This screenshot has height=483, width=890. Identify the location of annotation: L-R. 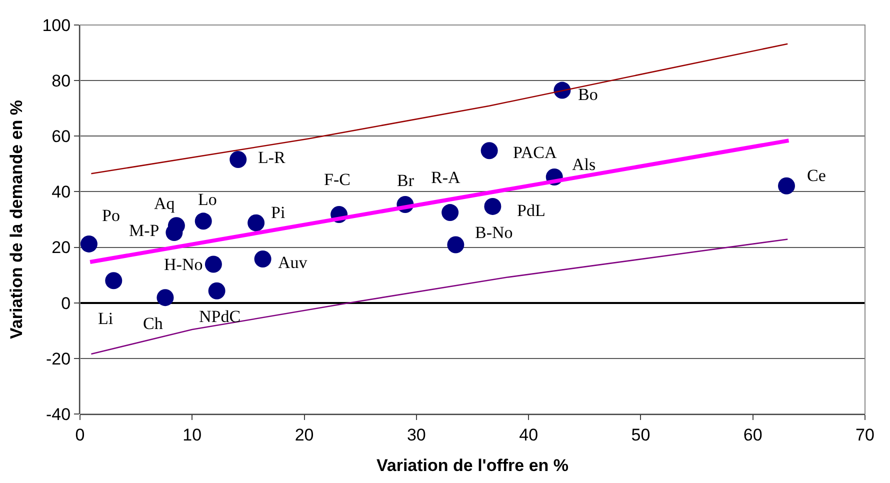
(272, 157).